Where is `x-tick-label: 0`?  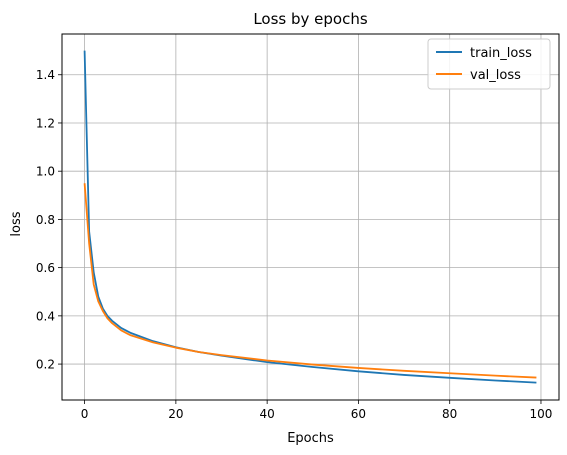 x-tick-label: 0 is located at coordinates (85, 414).